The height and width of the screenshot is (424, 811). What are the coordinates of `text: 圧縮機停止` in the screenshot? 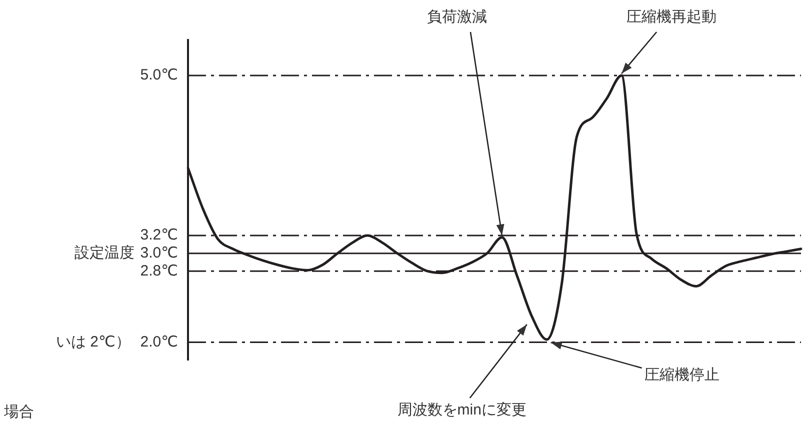 It's located at (682, 375).